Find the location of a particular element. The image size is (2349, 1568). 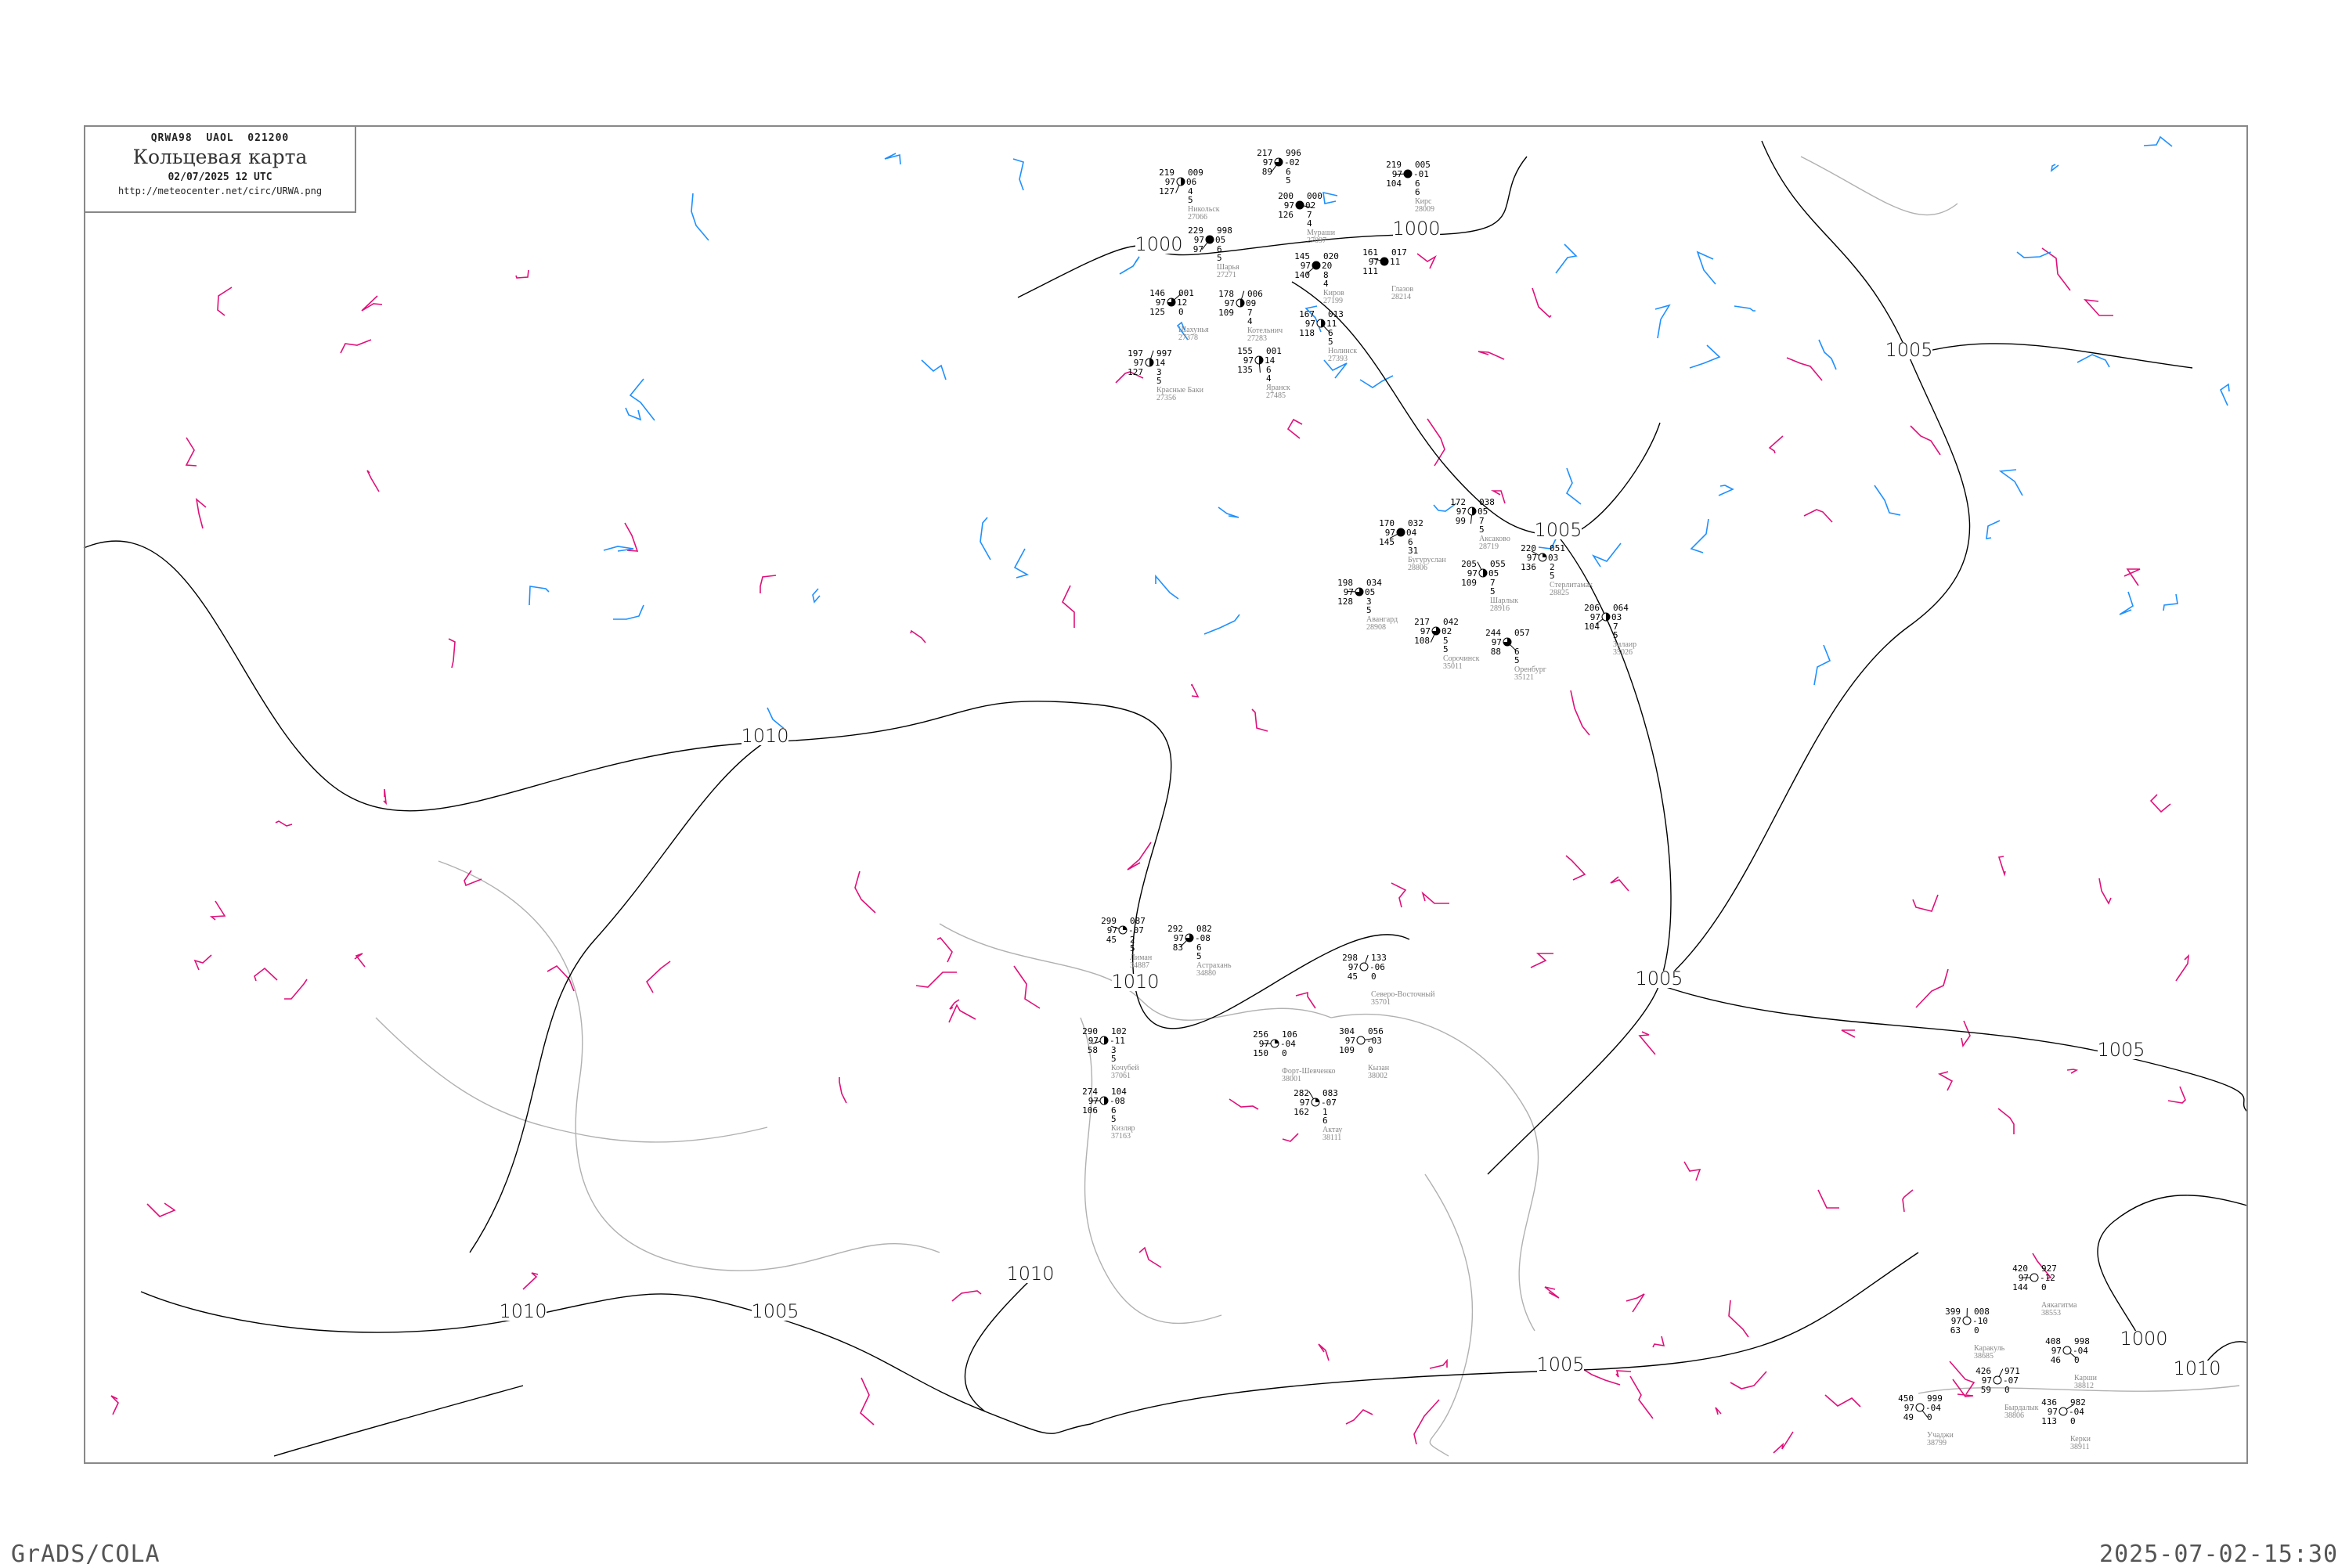

footer-software: GrADS/COLA is located at coordinates (86, 1554).